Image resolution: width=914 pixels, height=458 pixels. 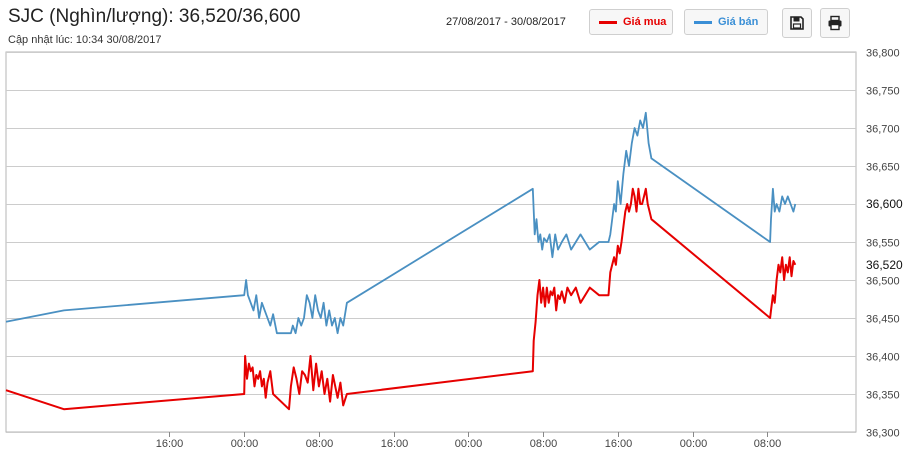 I want to click on legend-sell-swatch, so click(x=703, y=22).